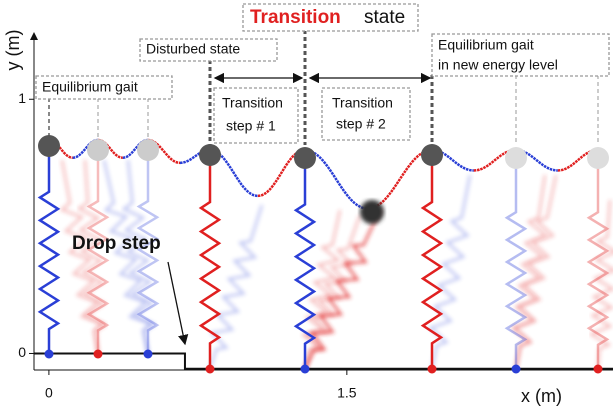 Image resolution: width=613 pixels, height=413 pixels. What do you see at coordinates (22, 352) in the screenshot?
I see `y-tick-label: 0` at bounding box center [22, 352].